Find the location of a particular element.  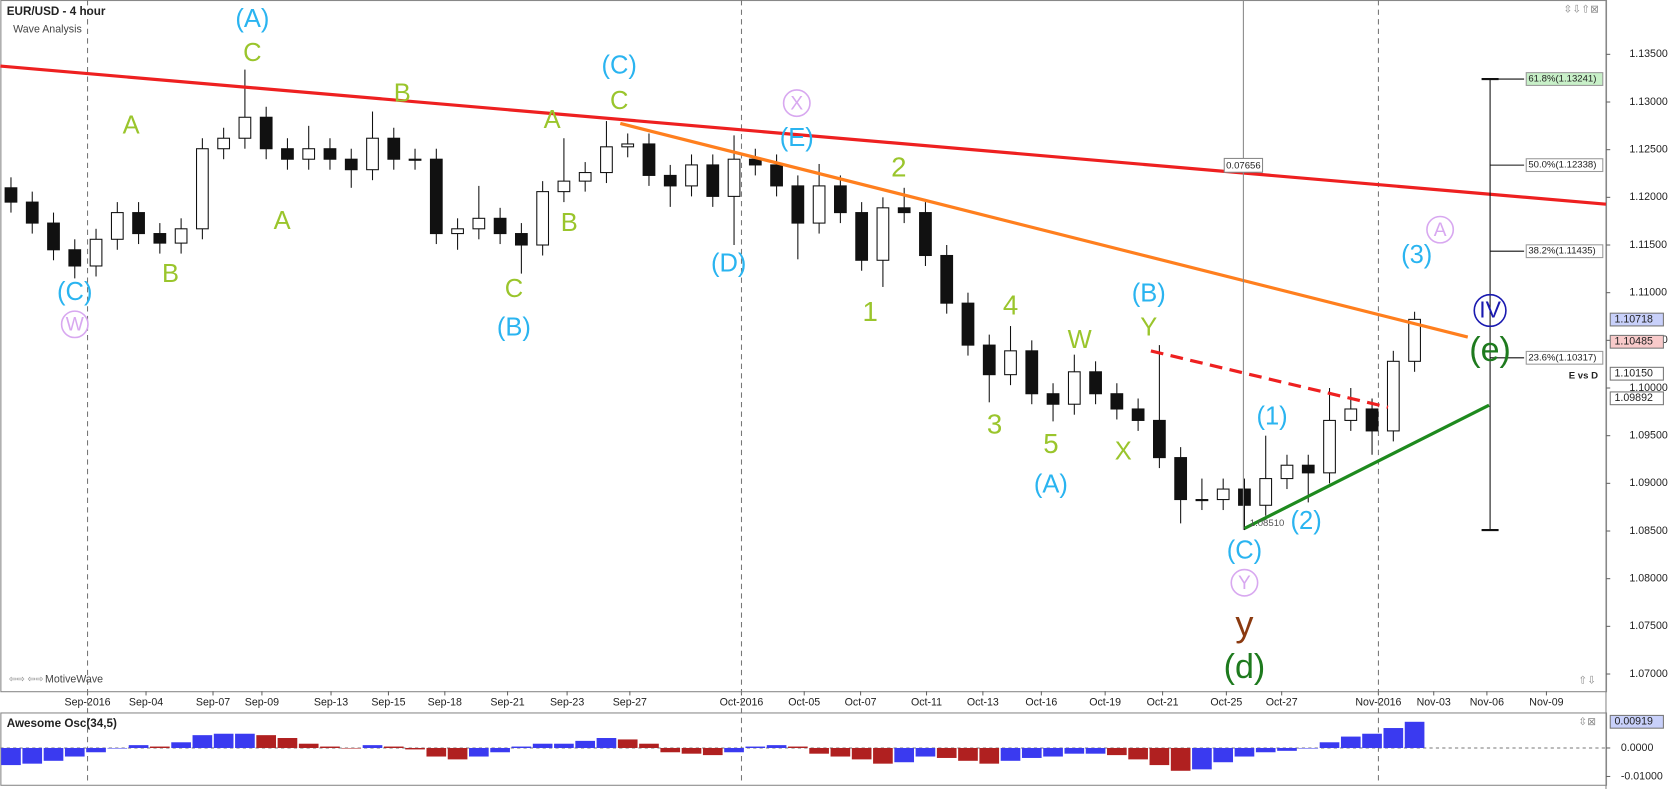

wave-label: 1 is located at coordinates (869, 311).